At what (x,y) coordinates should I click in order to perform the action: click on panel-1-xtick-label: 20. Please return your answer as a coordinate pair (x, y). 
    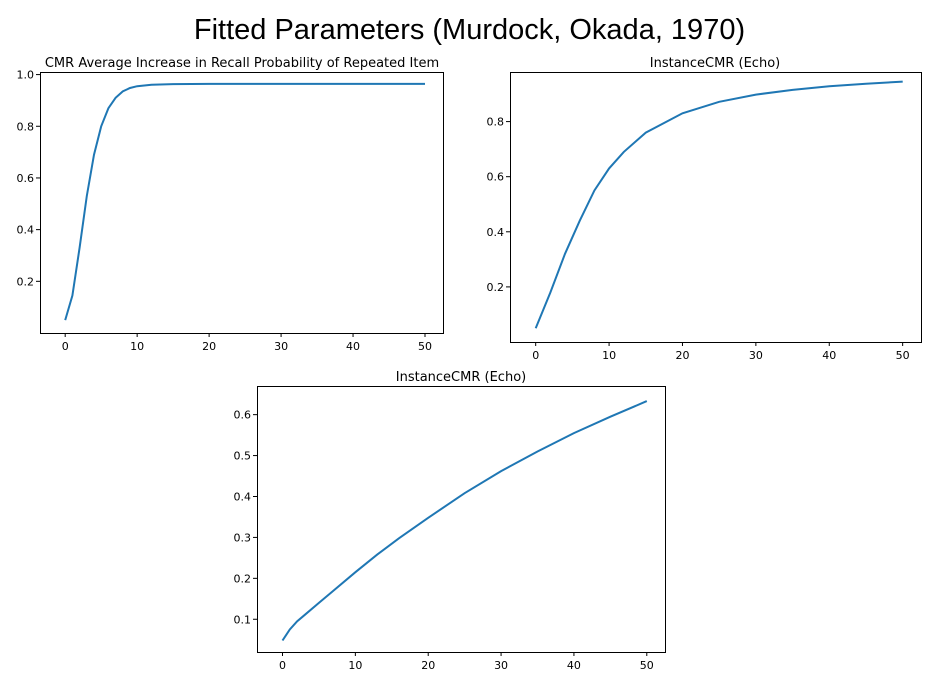
    Looking at the image, I should click on (209, 346).